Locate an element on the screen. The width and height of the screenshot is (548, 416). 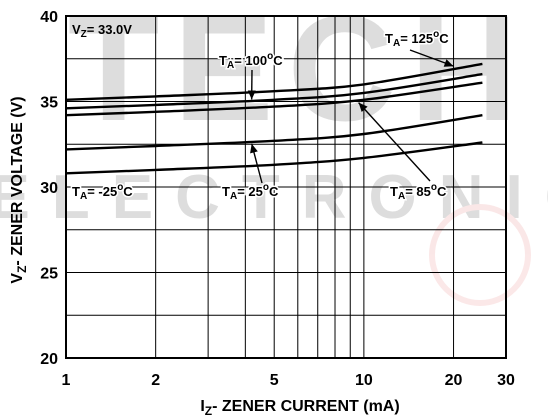
temp-label-m25: TA= -25oC is located at coordinates (102, 192).